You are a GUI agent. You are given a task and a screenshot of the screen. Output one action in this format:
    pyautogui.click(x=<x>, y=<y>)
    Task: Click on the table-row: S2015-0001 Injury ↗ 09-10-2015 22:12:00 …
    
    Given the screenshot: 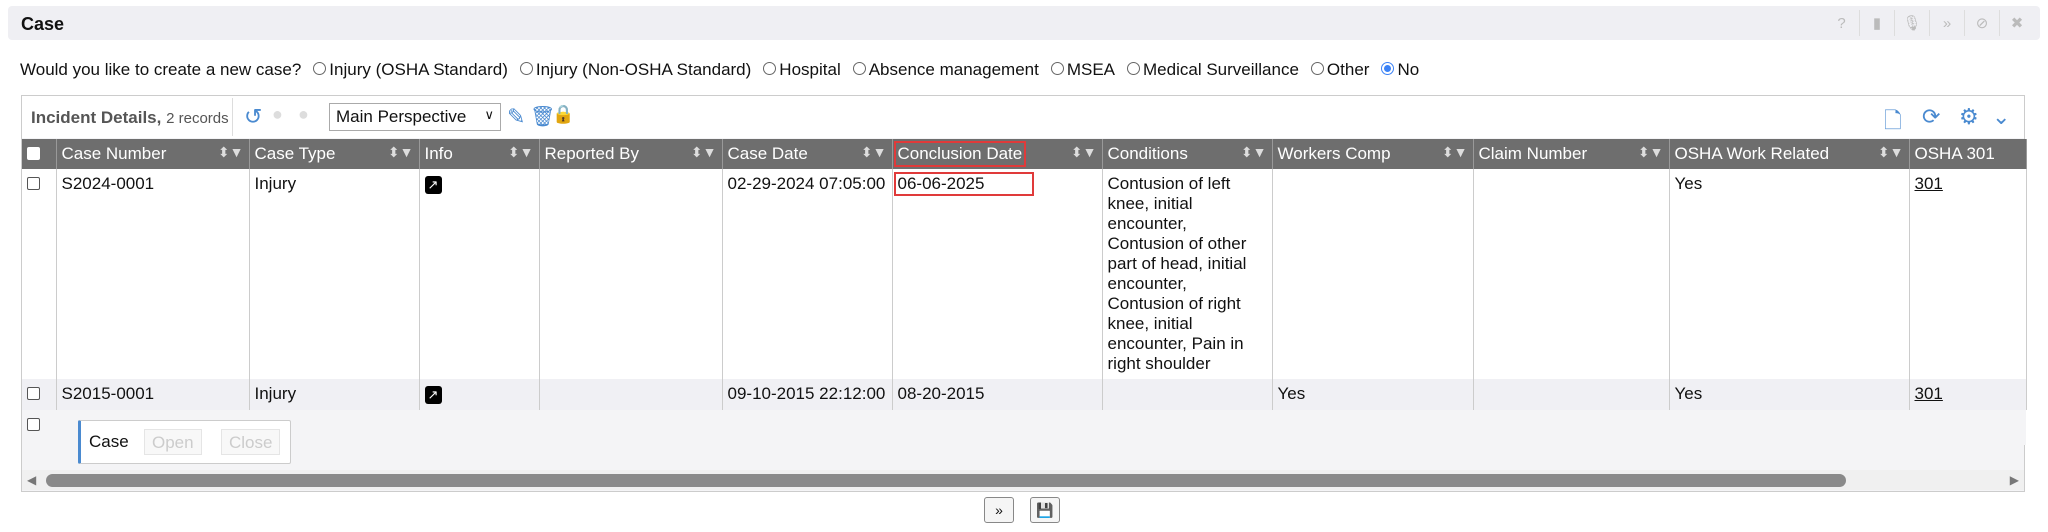 What is the action you would take?
    pyautogui.click(x=1024, y=394)
    